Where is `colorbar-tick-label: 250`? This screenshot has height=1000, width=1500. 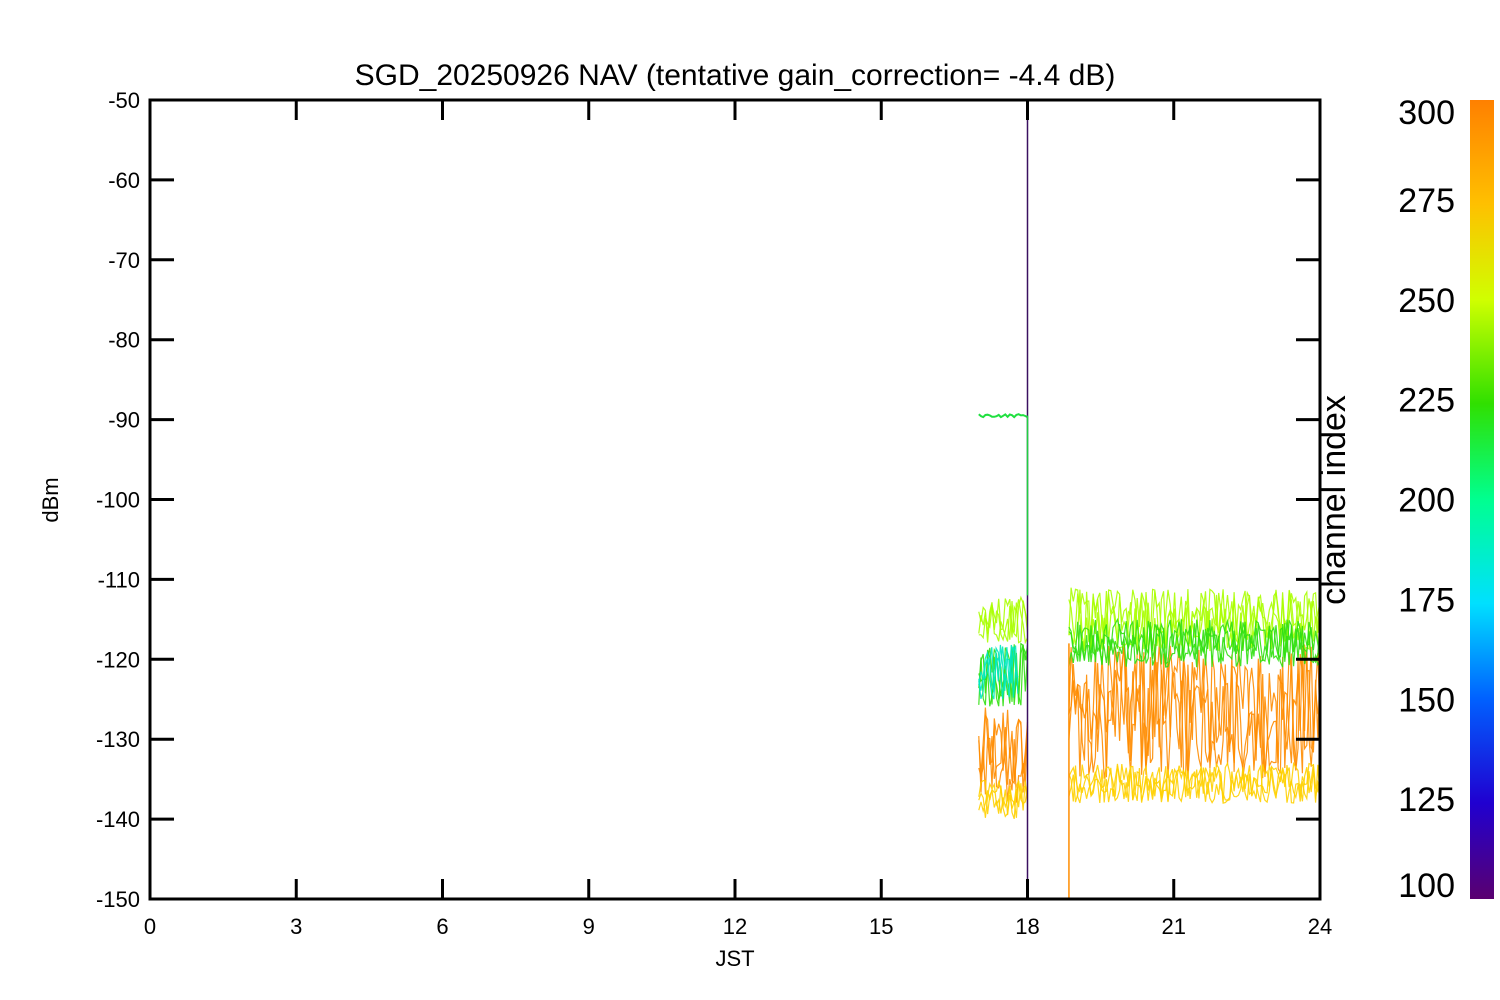 colorbar-tick-label: 250 is located at coordinates (1426, 301).